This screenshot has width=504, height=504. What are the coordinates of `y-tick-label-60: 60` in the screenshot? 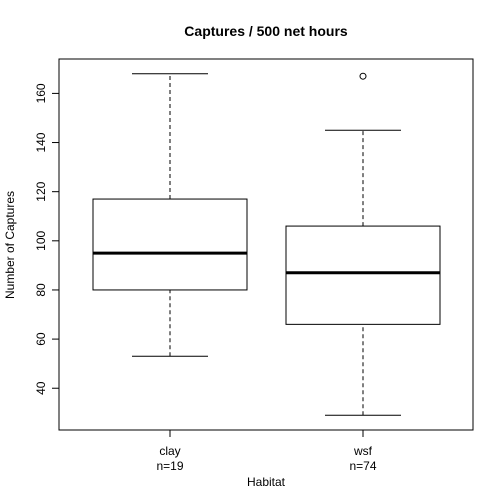 It's located at (41, 339).